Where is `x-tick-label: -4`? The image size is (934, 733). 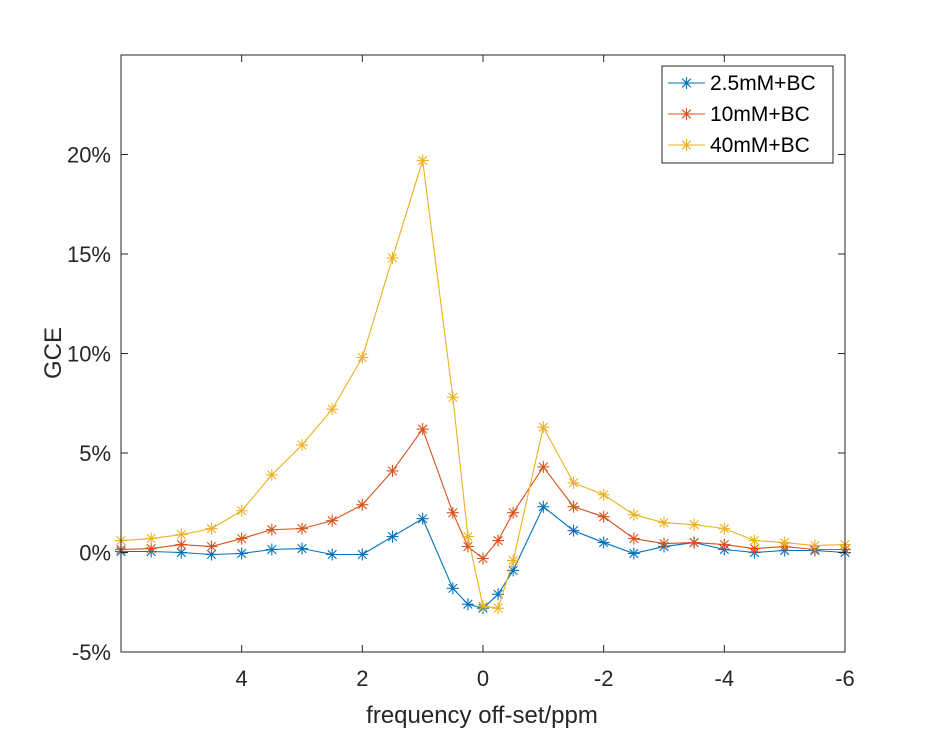 x-tick-label: -4 is located at coordinates (725, 678).